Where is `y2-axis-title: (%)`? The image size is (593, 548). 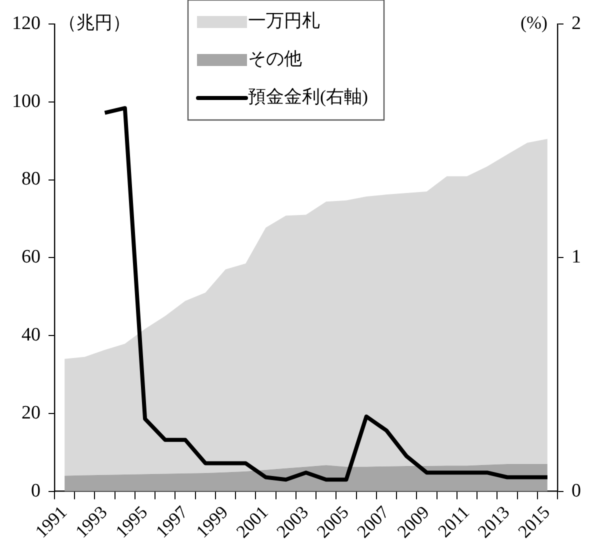 y2-axis-title: (%) is located at coordinates (534, 22).